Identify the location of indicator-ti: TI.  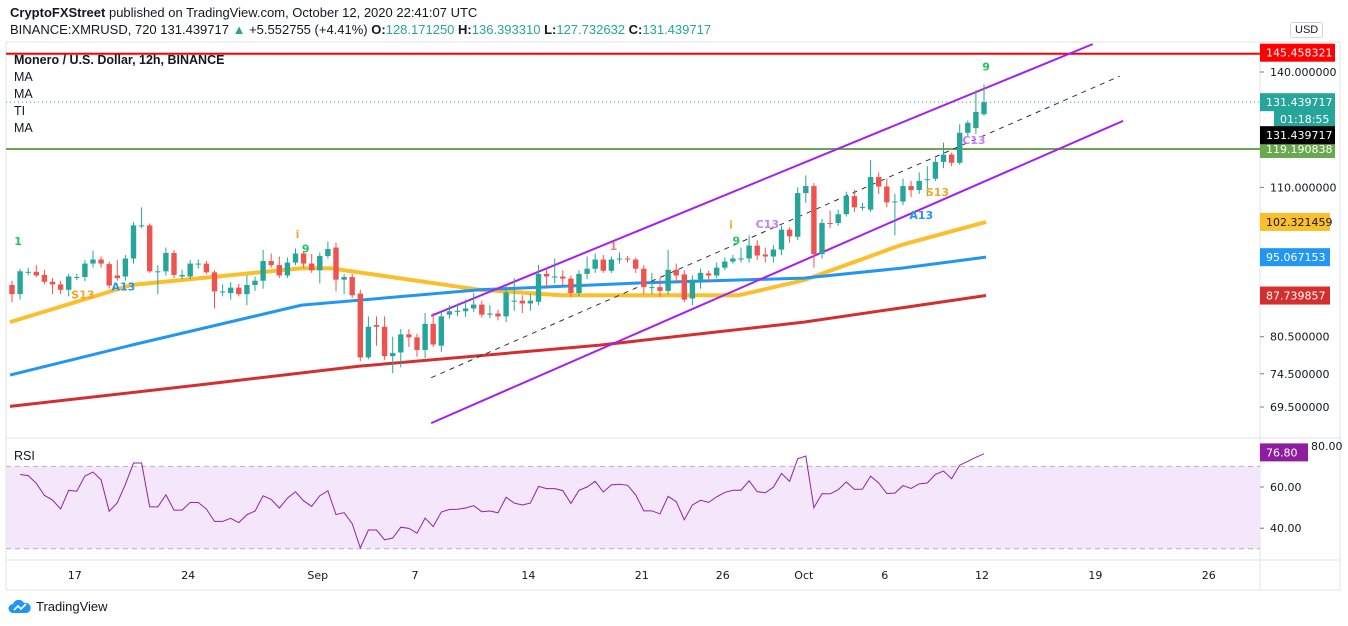
(20, 111).